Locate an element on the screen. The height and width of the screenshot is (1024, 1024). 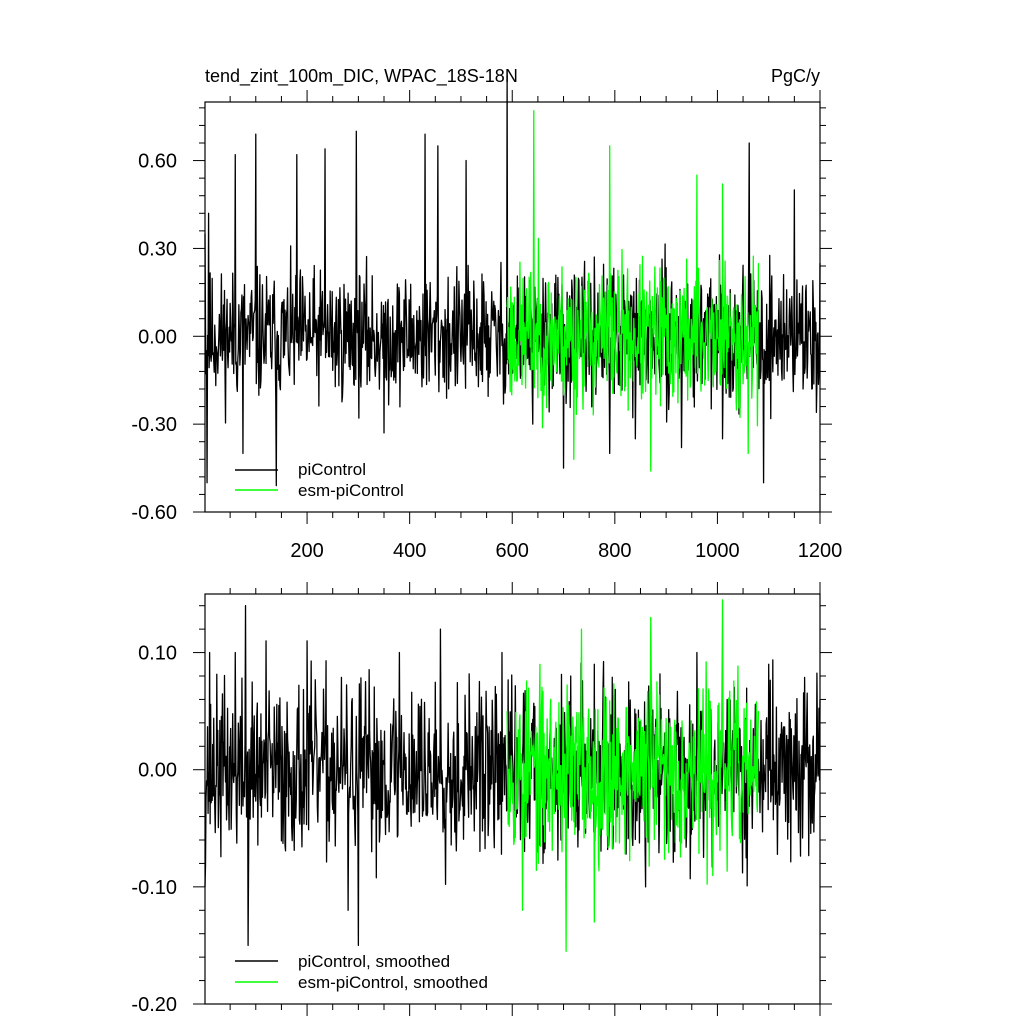
top-x-tick-label: 1000 is located at coordinates (717, 551).